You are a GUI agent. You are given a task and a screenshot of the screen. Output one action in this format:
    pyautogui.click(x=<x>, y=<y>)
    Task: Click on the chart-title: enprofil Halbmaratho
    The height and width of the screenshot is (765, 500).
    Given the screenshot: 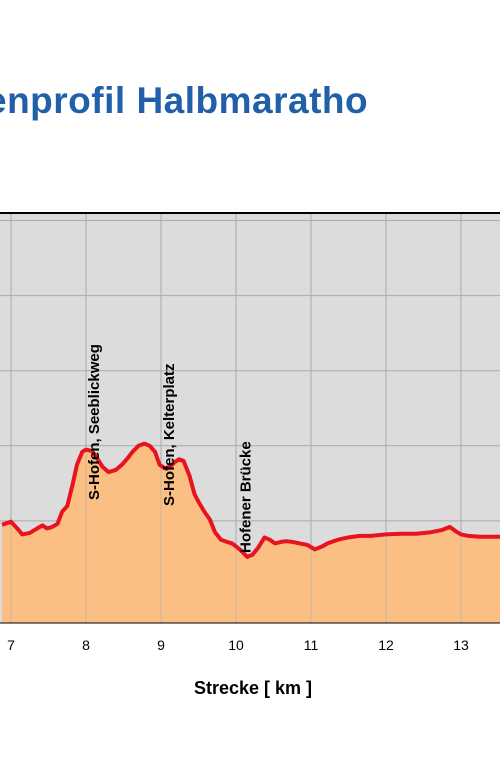 What is the action you would take?
    pyautogui.click(x=184, y=100)
    